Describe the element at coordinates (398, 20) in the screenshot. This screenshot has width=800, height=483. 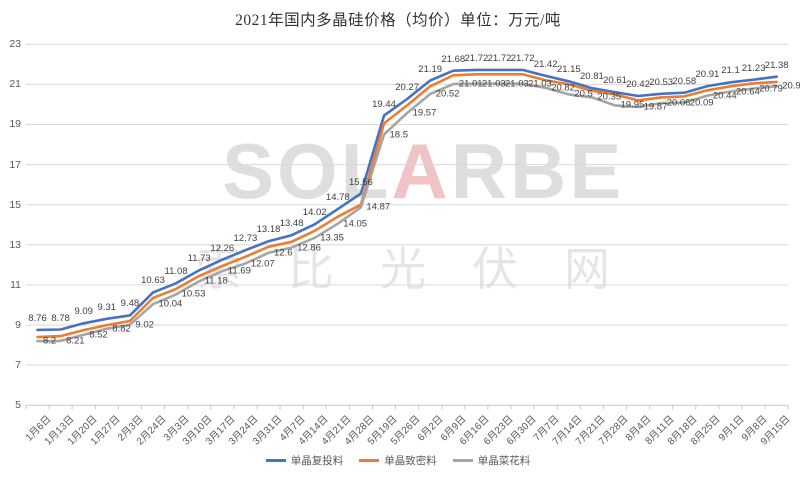
I see `chart-title: 2021年国内多晶硅价格（均价）单位：万元/吨` at that location.